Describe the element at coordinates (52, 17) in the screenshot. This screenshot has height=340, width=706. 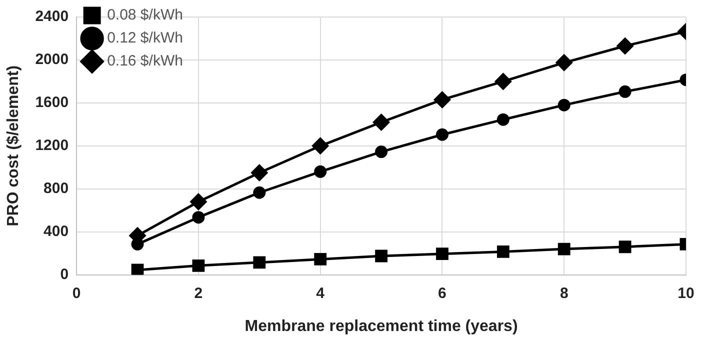
I see `y-tick-label: 2400` at that location.